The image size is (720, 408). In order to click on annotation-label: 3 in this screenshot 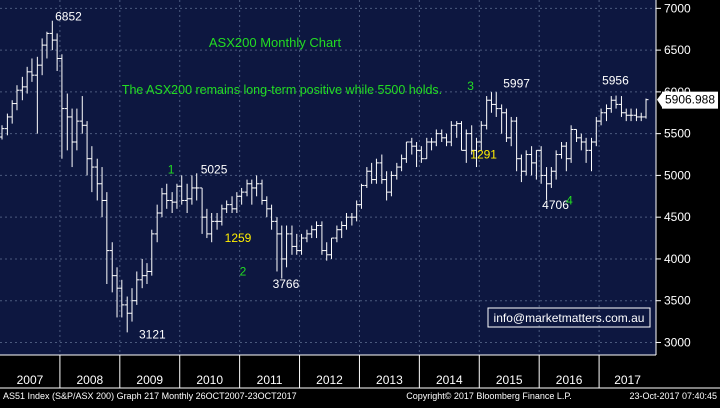, I will do `click(470, 86)`.